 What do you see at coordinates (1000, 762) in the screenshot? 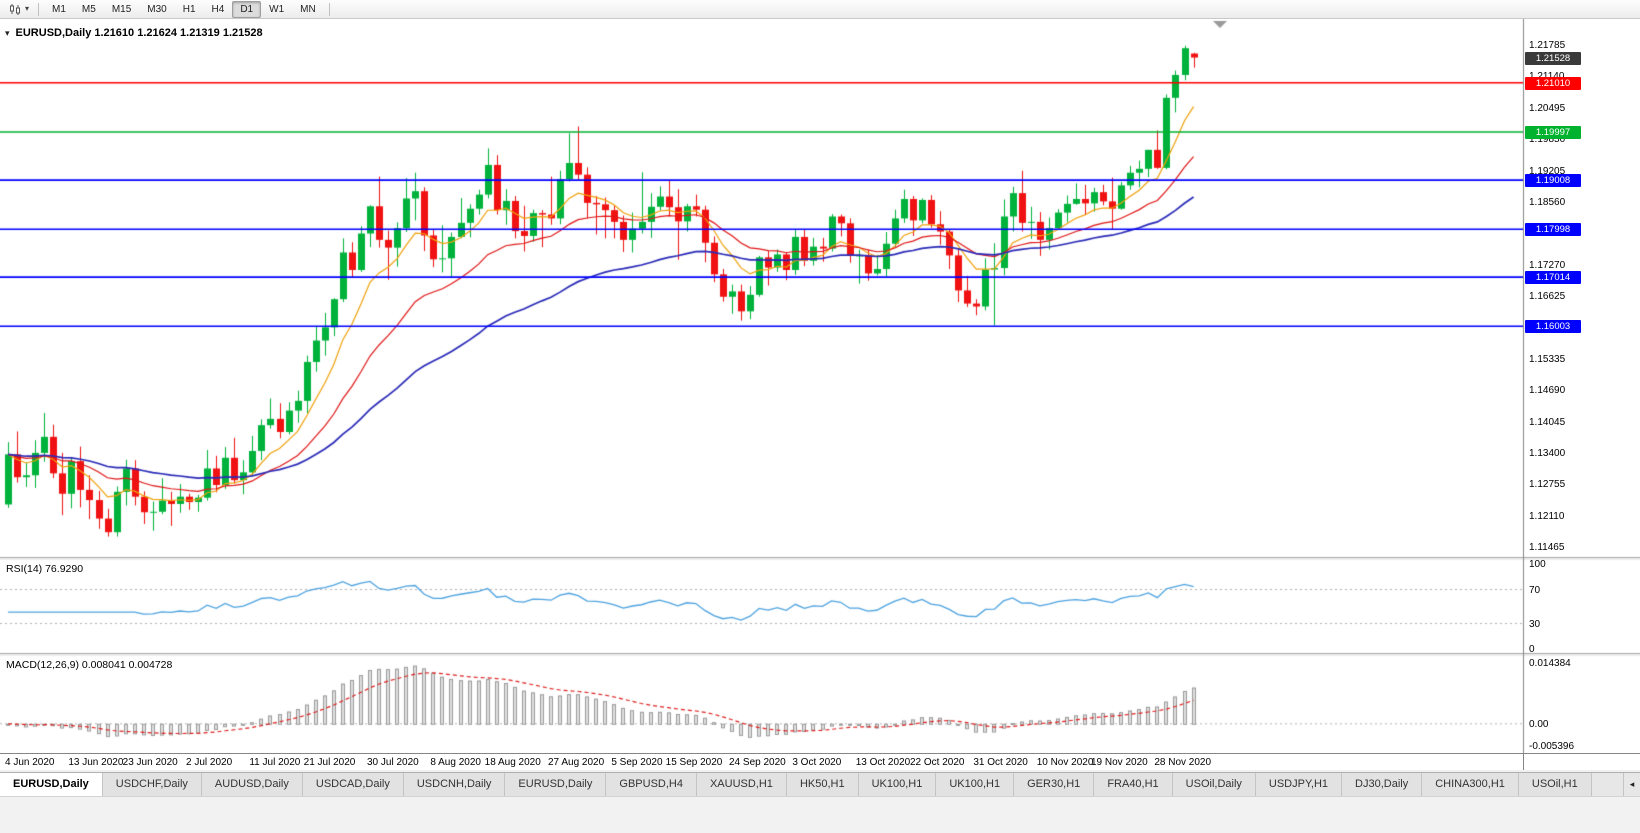
I see `time-axis-label: 31 Oct 2020` at bounding box center [1000, 762].